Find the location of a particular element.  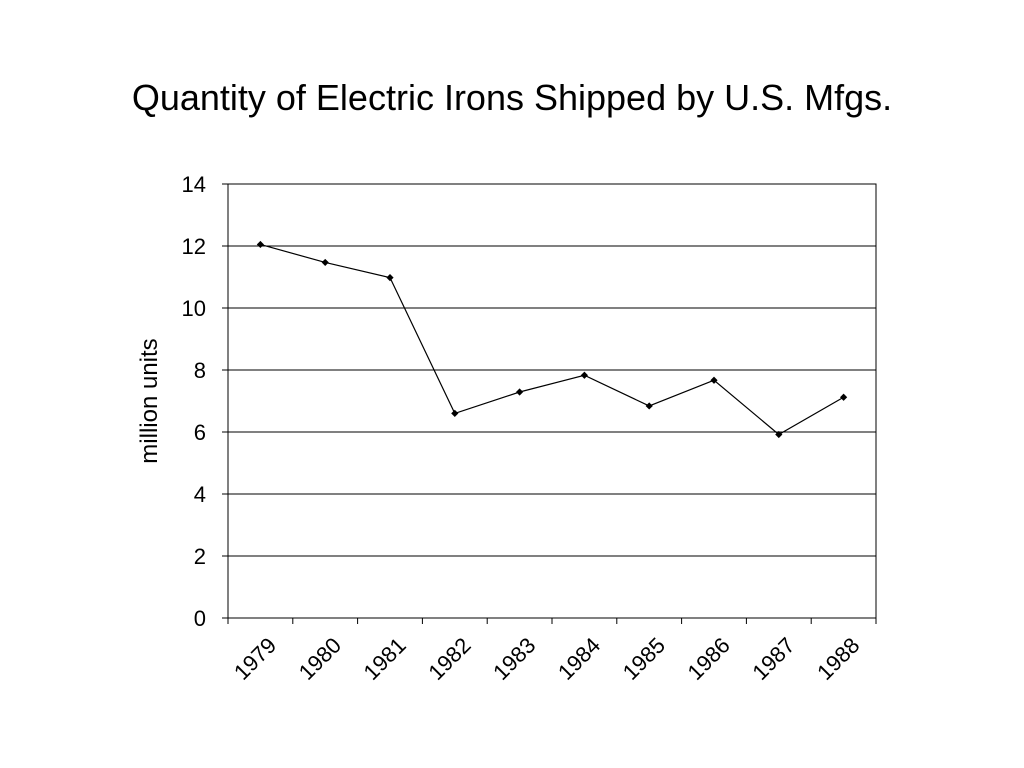

y-tick-label: 8 is located at coordinates (200, 370).